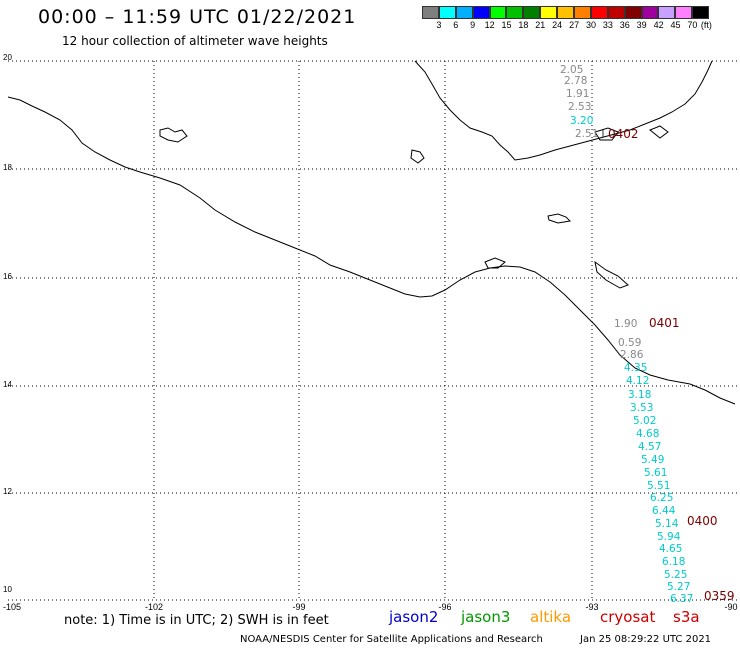  What do you see at coordinates (675, 25) in the screenshot?
I see `scale-tick-label: 45` at bounding box center [675, 25].